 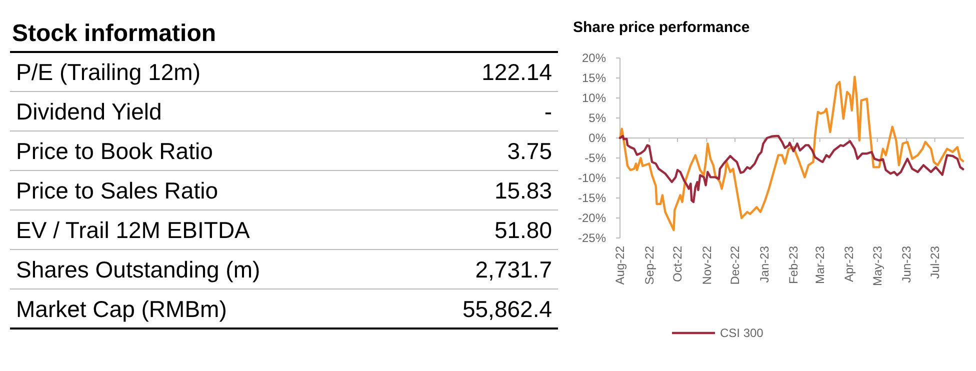 What do you see at coordinates (620, 265) in the screenshot?
I see `x-tick-label: Aug-22` at bounding box center [620, 265].